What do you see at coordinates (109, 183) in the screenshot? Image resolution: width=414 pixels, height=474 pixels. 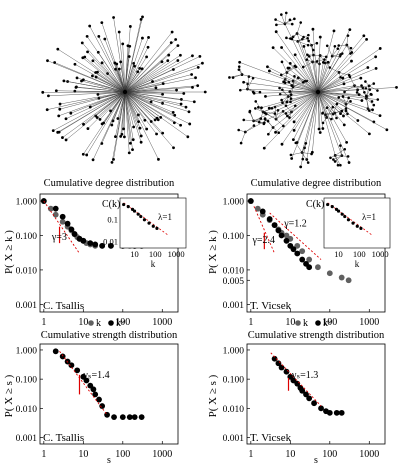 I see `chart-title: Cumulative degree distribution` at bounding box center [109, 183].